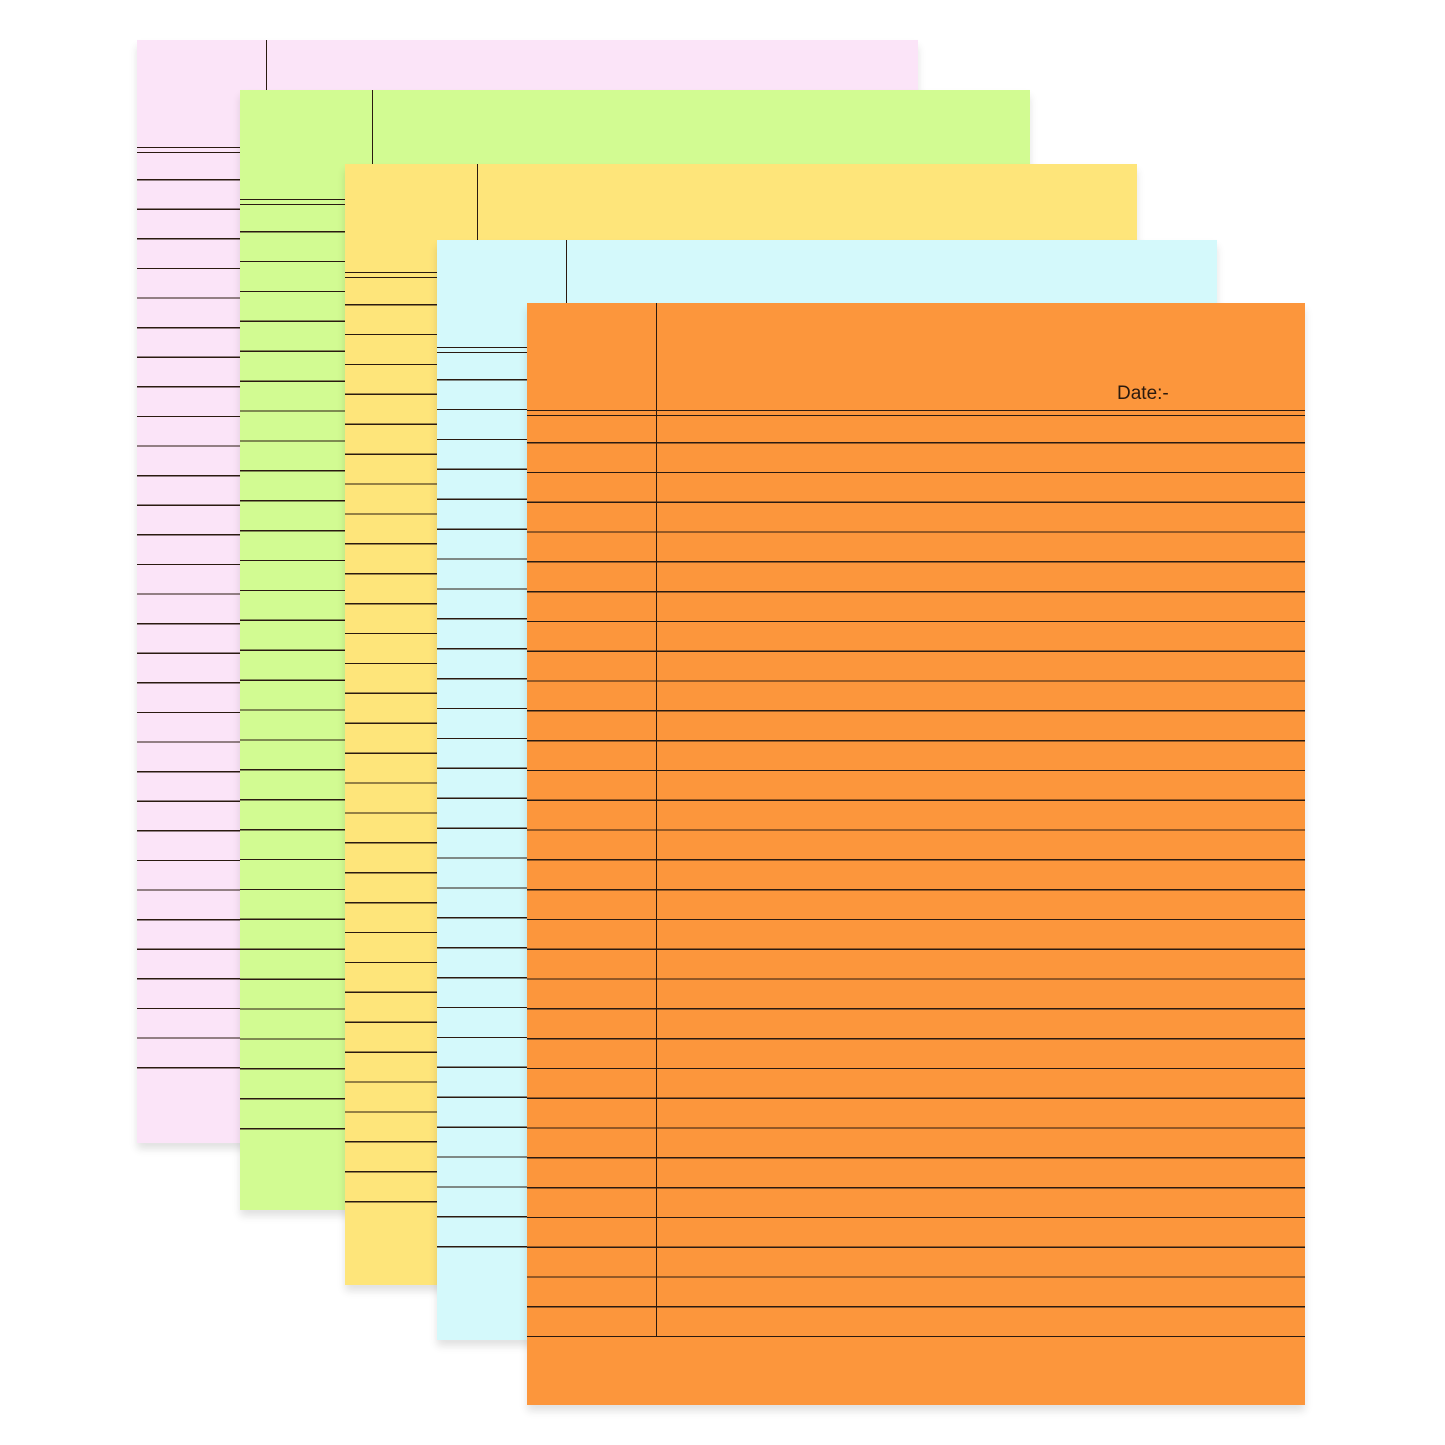 The image size is (1445, 1445). Describe the element at coordinates (1143, 393) in the screenshot. I see `date-label: Date:-` at that location.